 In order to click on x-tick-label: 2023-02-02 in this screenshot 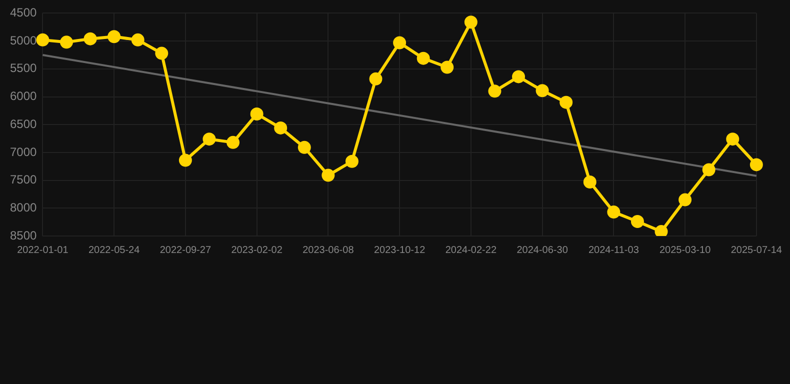, I will do `click(257, 250)`.